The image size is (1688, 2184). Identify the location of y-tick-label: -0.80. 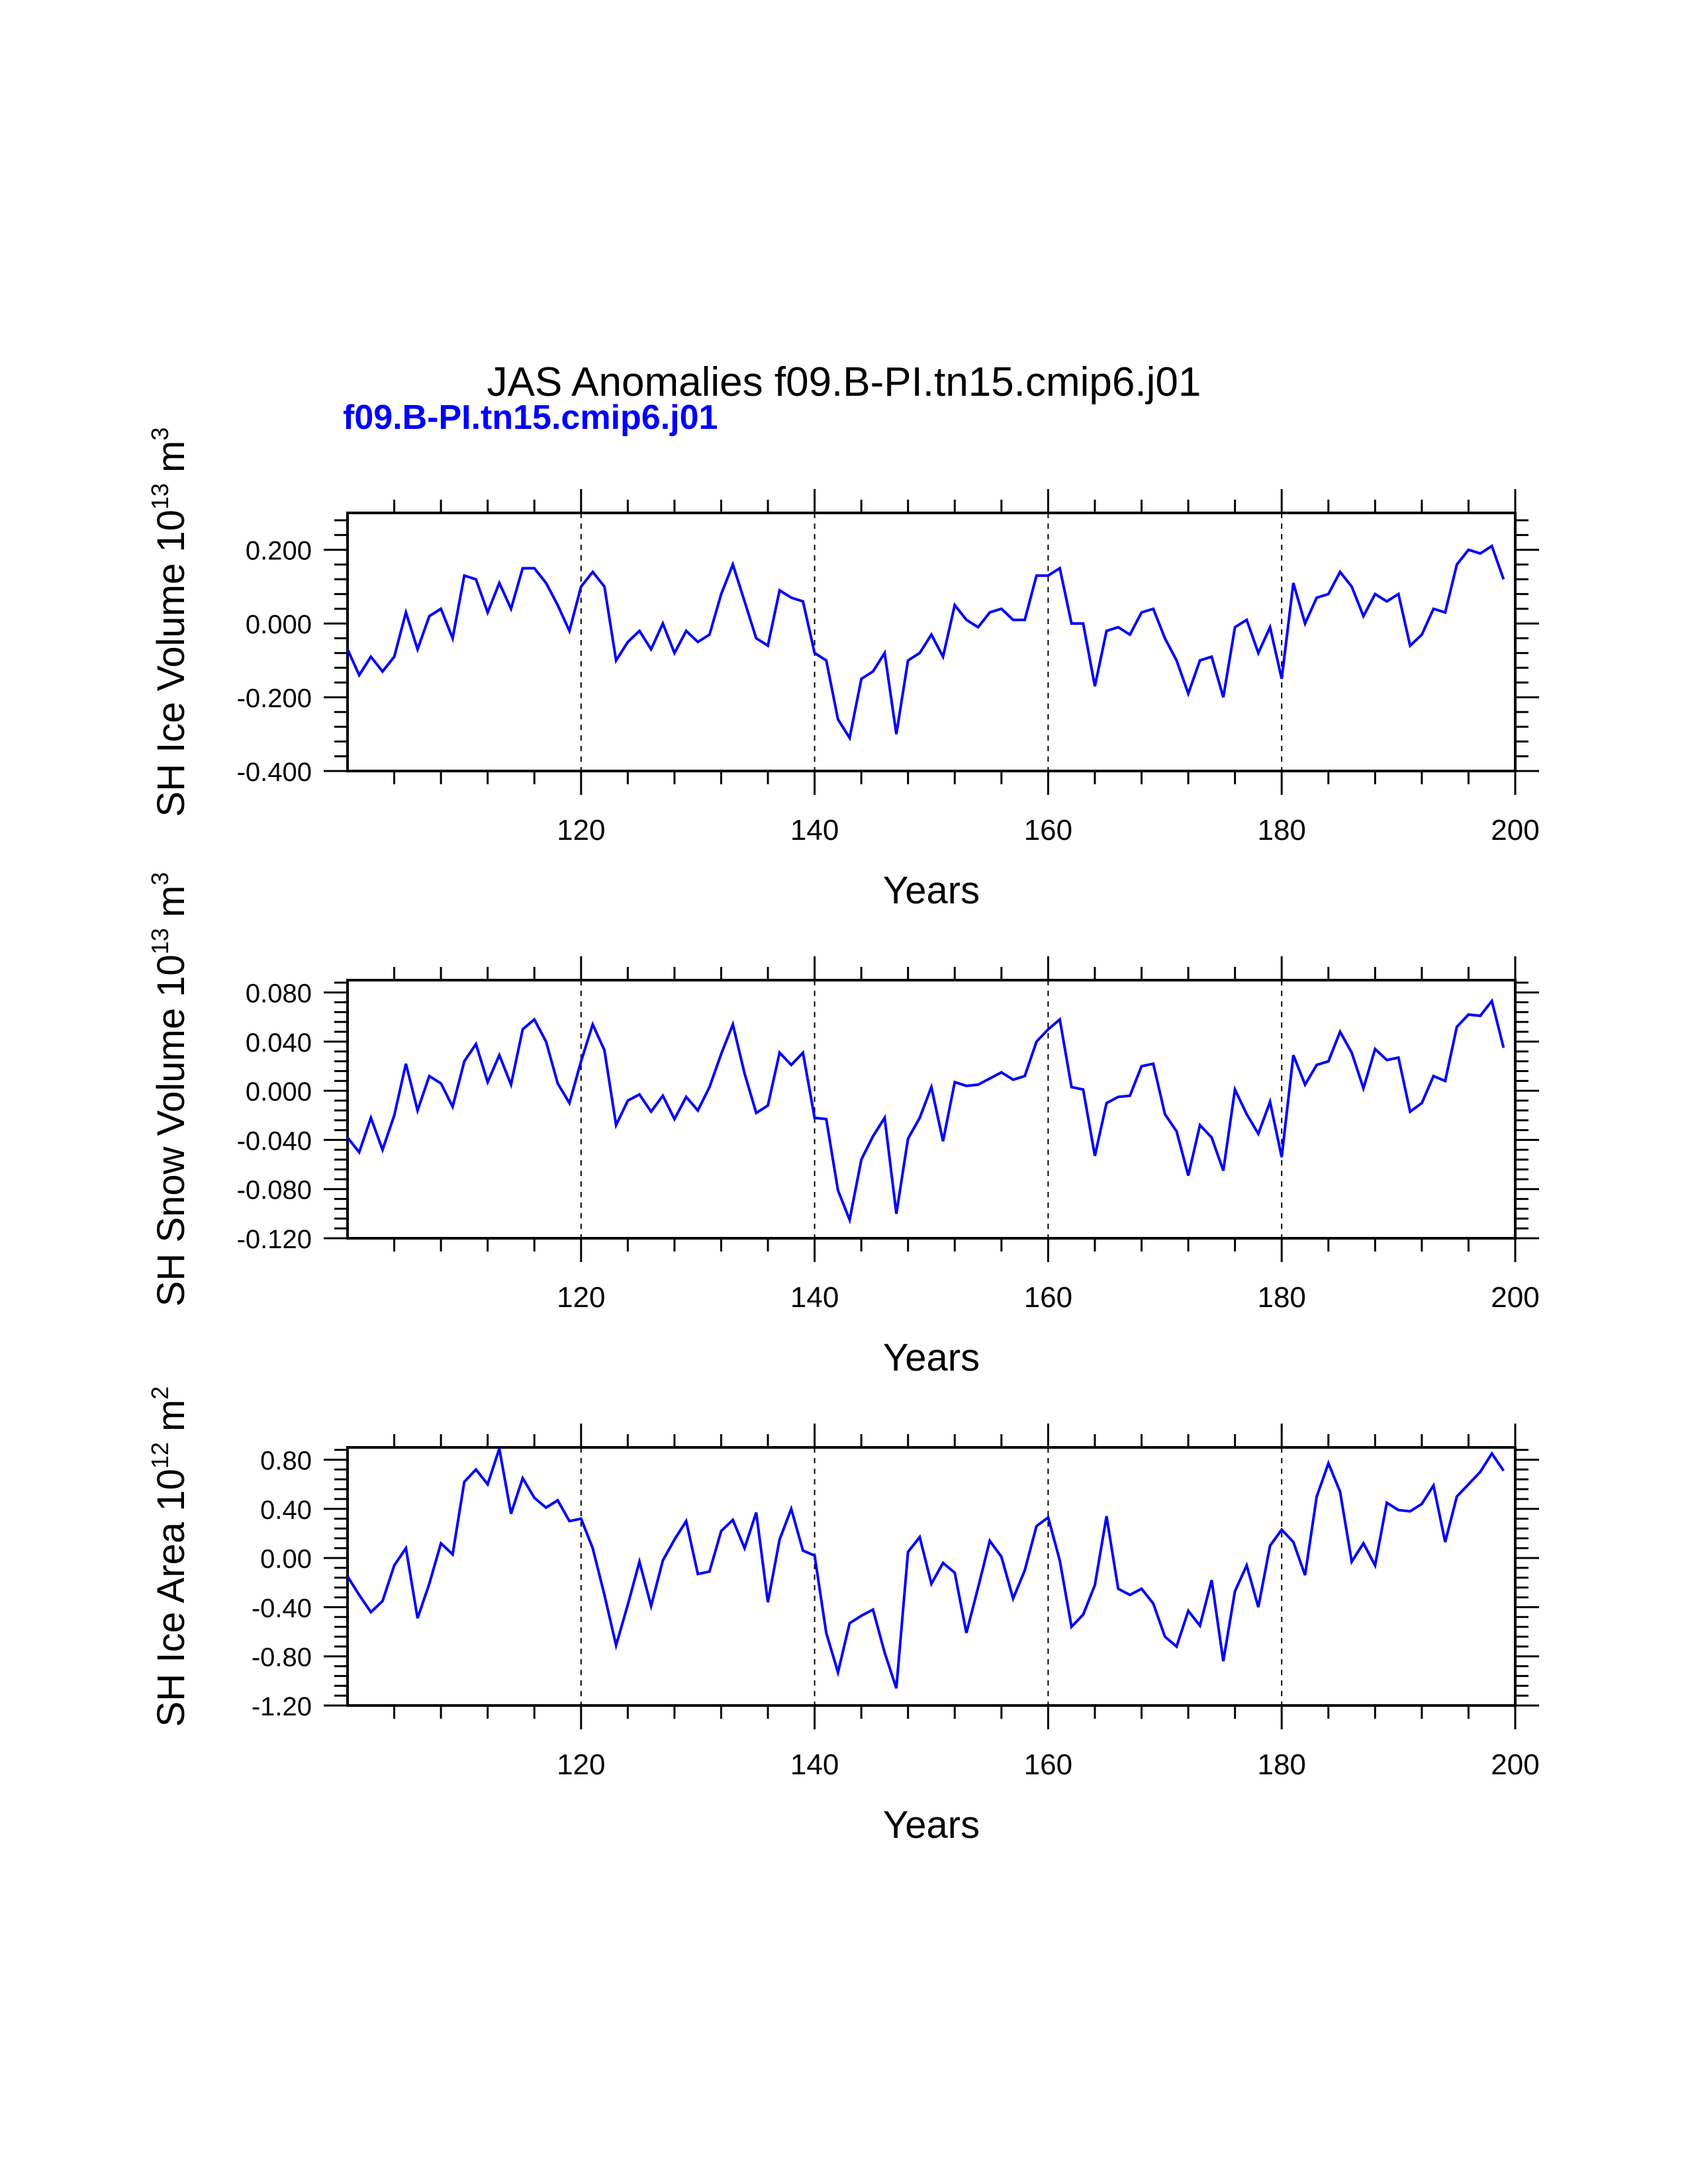
(282, 1658).